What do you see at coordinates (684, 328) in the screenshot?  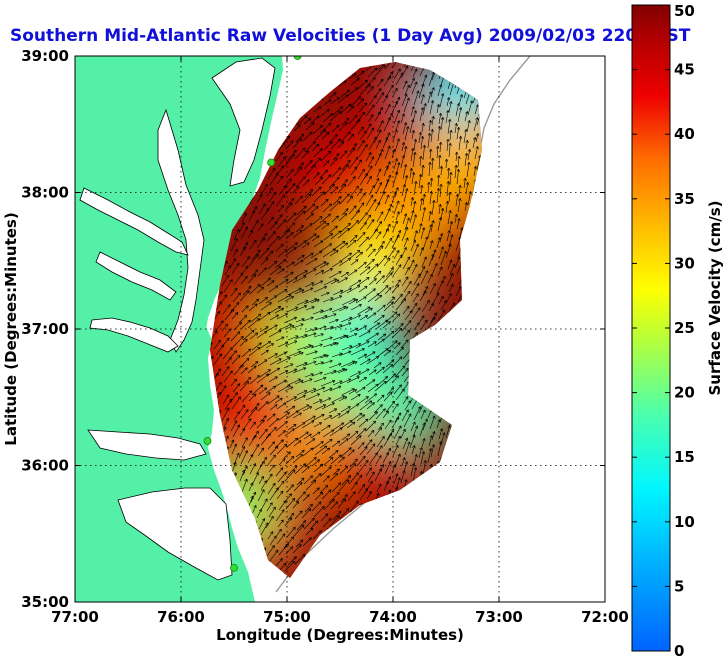 I see `colorbar-tick-label: 25` at bounding box center [684, 328].